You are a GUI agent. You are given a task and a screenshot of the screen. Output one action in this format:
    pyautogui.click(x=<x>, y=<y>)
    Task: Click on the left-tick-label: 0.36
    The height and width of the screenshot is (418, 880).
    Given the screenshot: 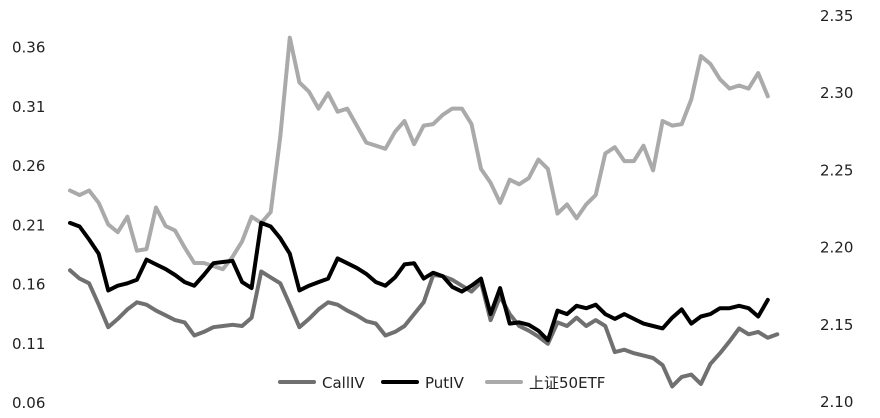 What is the action you would take?
    pyautogui.click(x=28, y=48)
    